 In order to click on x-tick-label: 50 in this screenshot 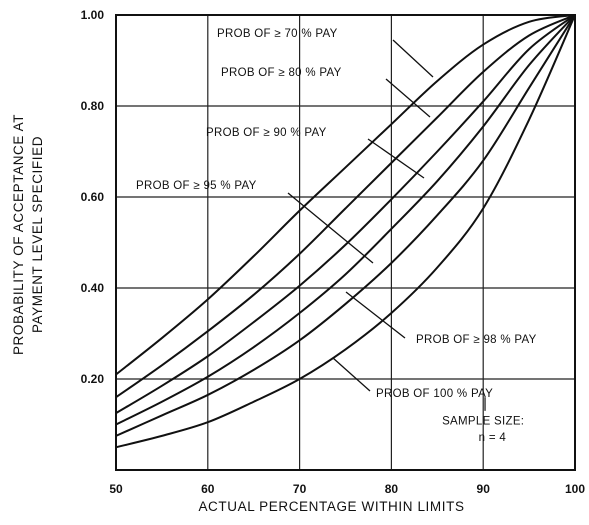, I will do `click(116, 489)`.